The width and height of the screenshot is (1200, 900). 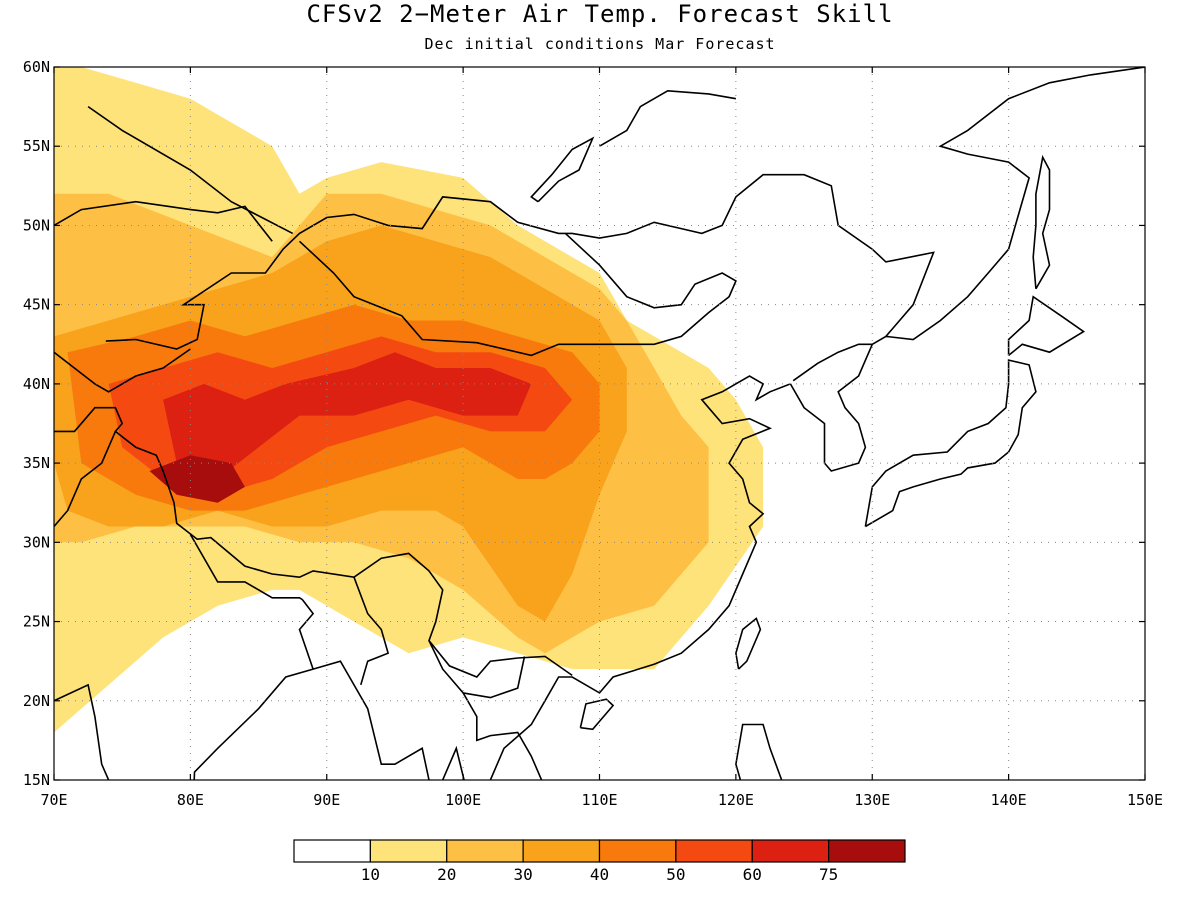 What do you see at coordinates (36, 701) in the screenshot?
I see `lat-tick-label: 20N` at bounding box center [36, 701].